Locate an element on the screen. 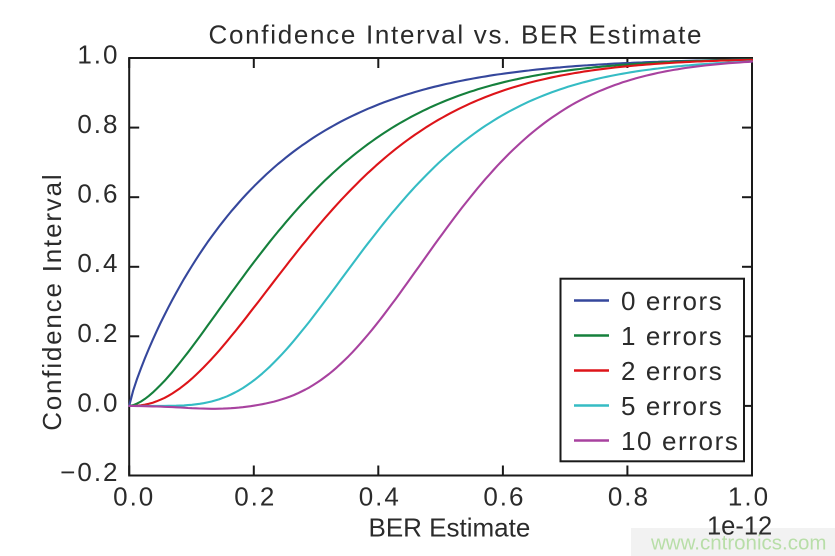 The height and width of the screenshot is (556, 835). svg-text: −0.2 is located at coordinates (89, 472).